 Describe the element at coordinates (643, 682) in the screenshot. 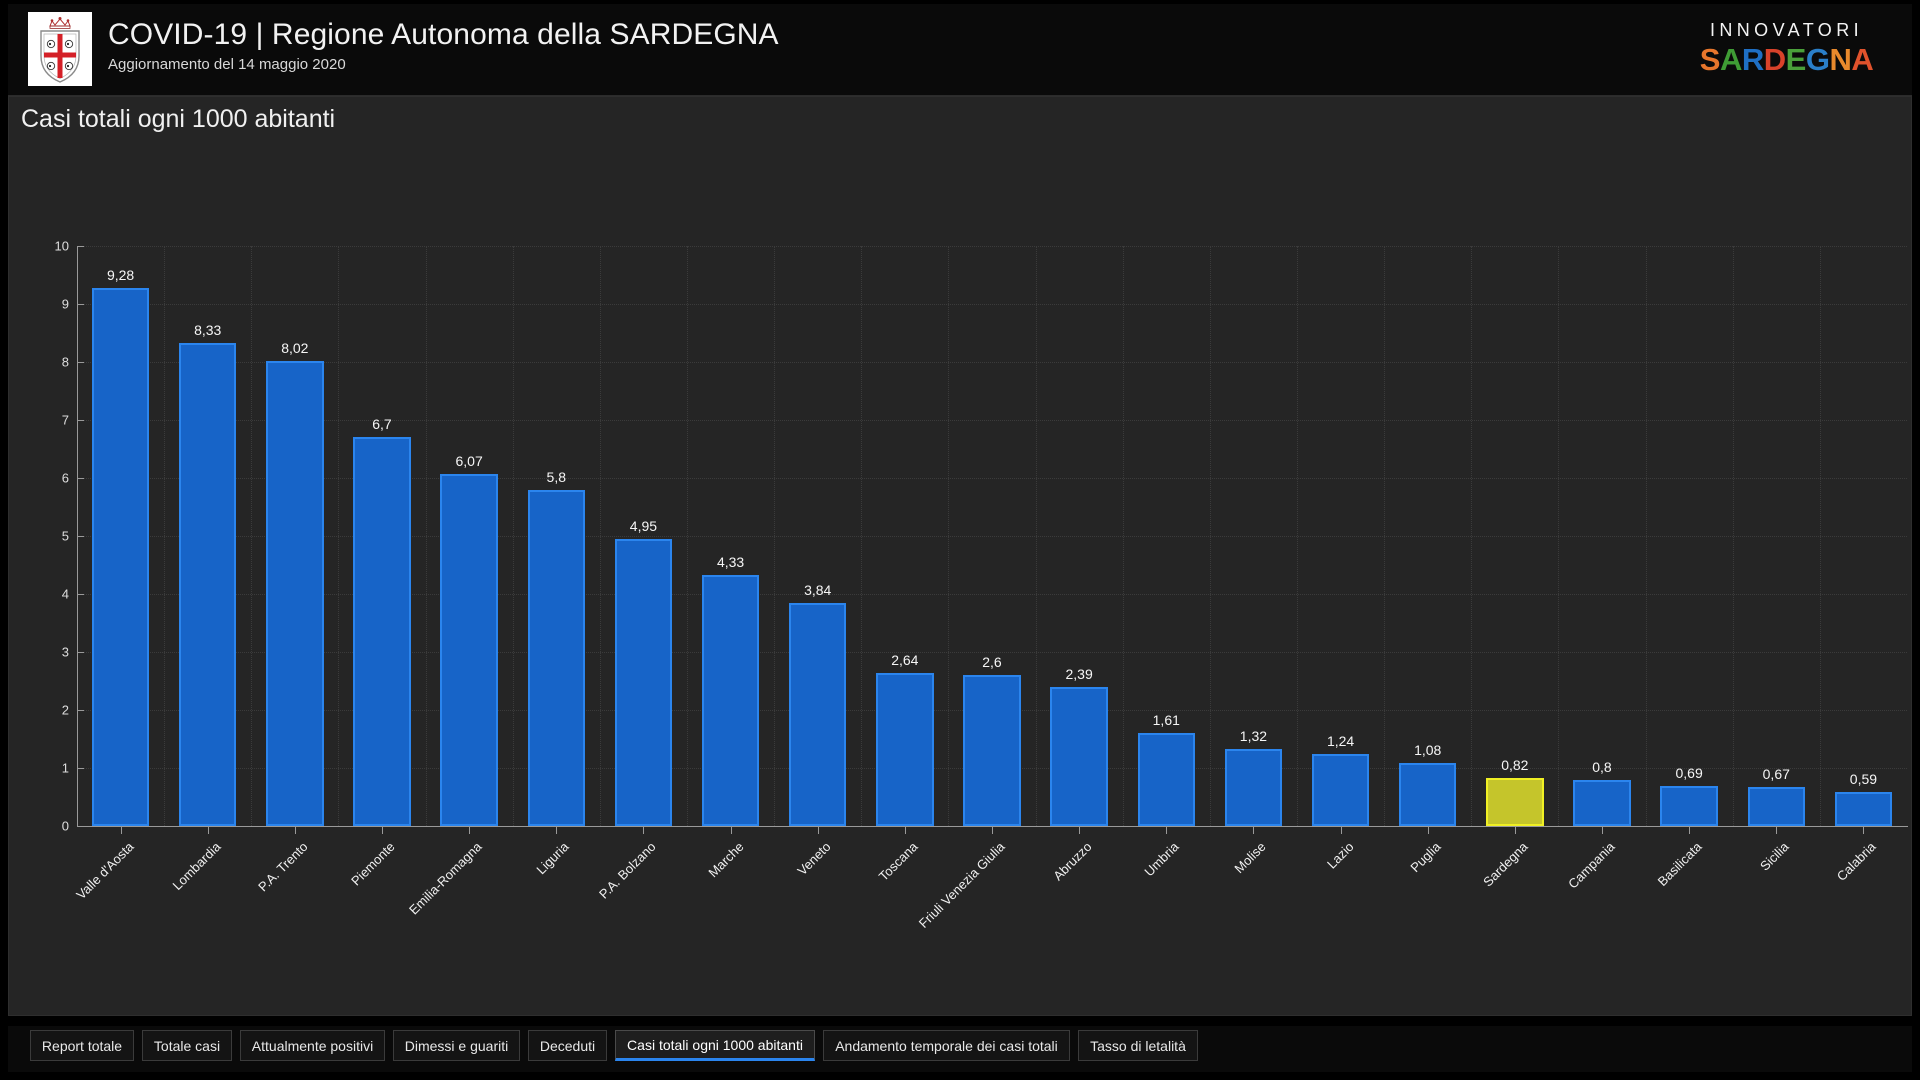

I see `bar-p-a-bolzano` at that location.